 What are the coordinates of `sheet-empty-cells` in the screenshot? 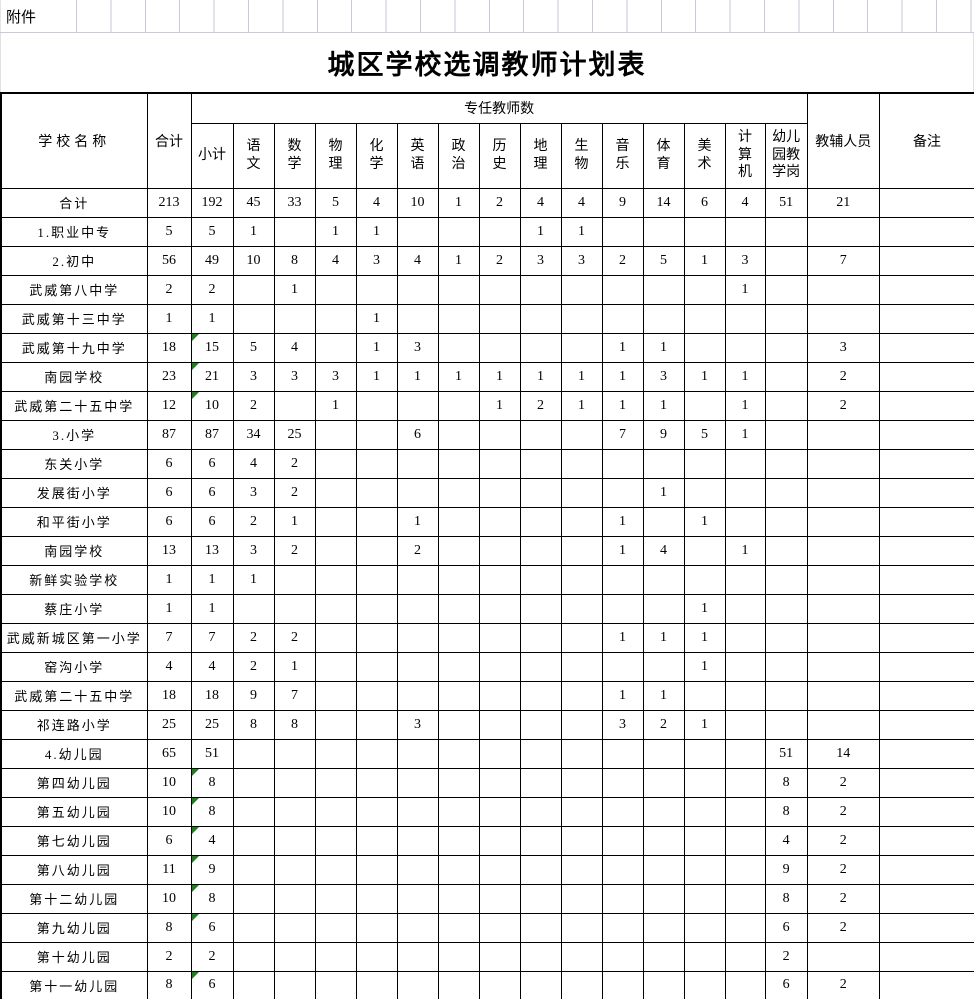 It's located at (525, 16).